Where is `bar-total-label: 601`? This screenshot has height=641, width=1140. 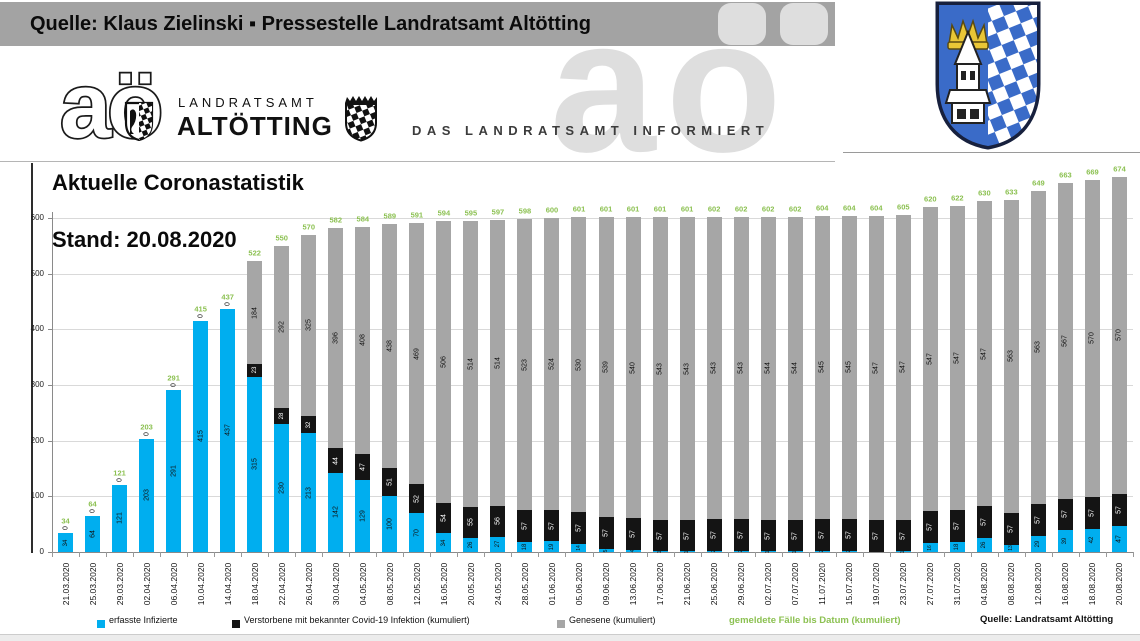
bar-total-label: 601 is located at coordinates (660, 209).